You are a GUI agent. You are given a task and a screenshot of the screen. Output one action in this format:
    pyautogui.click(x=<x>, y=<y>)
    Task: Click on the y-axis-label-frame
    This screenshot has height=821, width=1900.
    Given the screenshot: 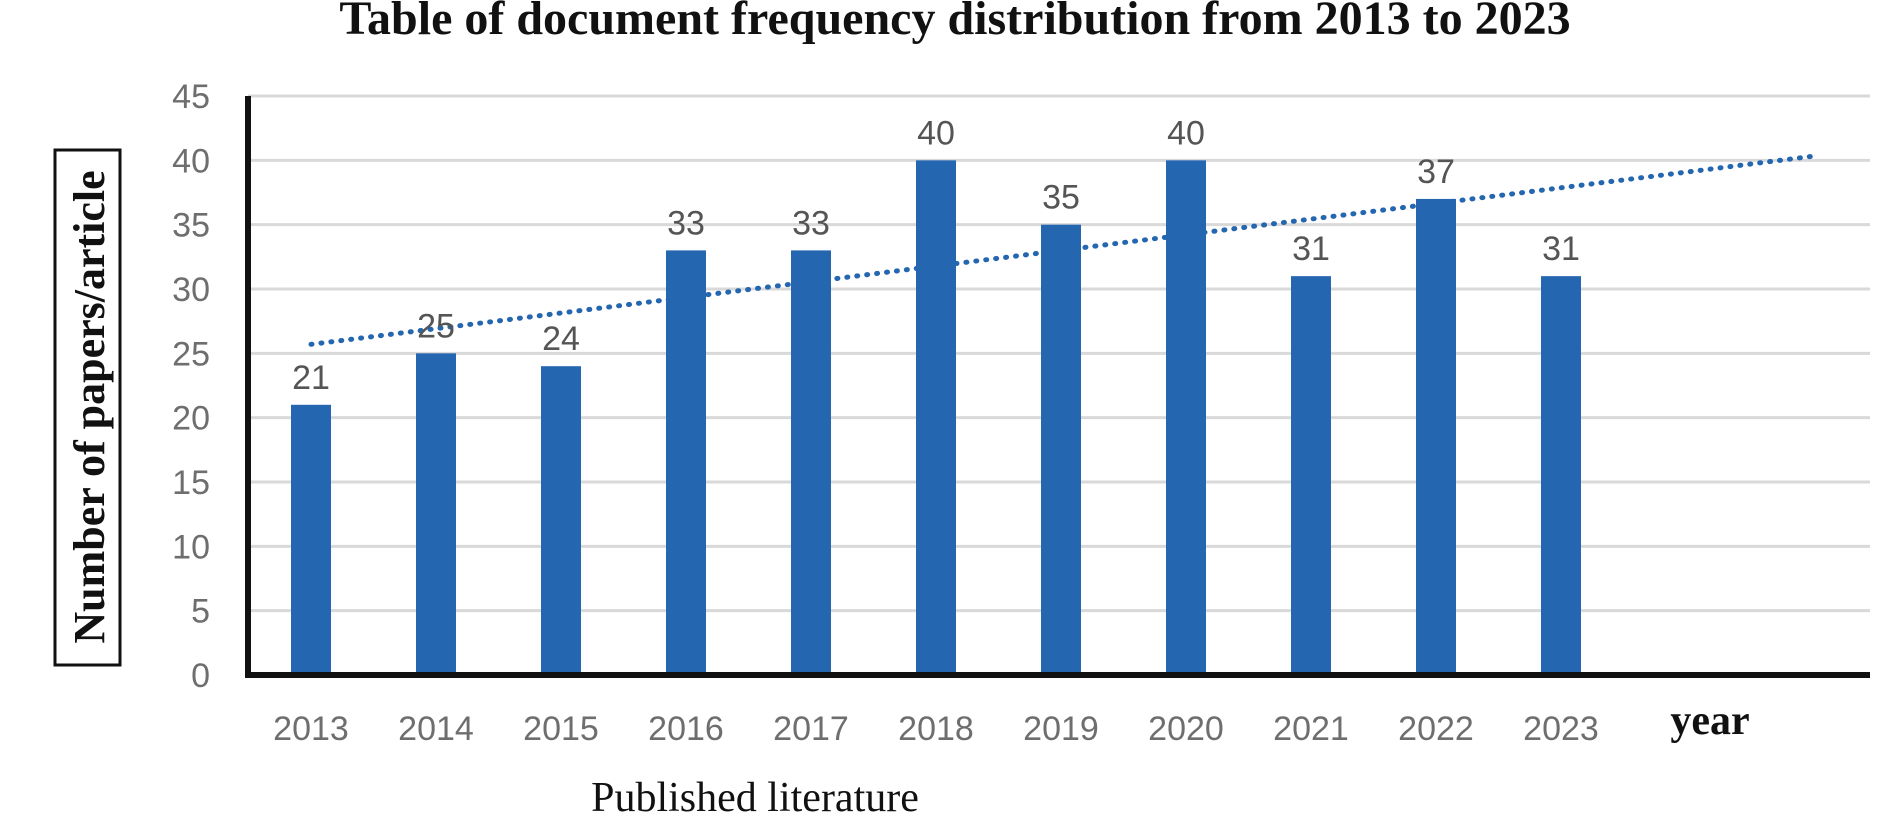 What is the action you would take?
    pyautogui.click(x=87, y=407)
    